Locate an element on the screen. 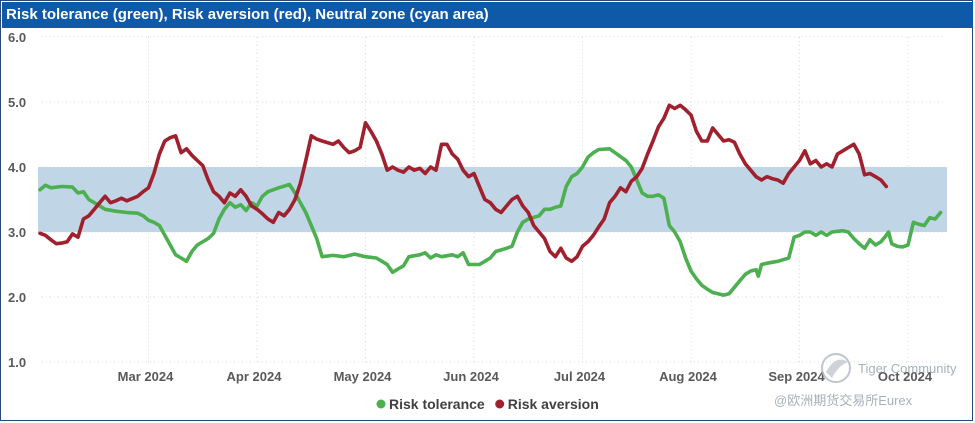  x-tick-label: Apr 2024 is located at coordinates (255, 376).